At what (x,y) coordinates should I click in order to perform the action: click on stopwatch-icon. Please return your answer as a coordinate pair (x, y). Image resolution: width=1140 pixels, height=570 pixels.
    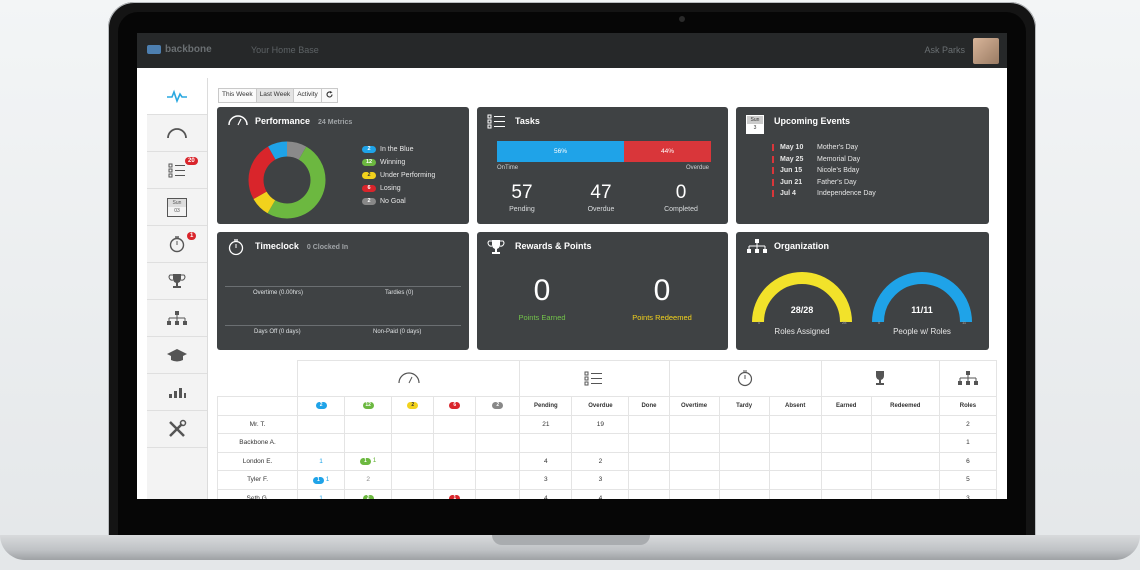
    Looking at the image, I should click on (745, 378).